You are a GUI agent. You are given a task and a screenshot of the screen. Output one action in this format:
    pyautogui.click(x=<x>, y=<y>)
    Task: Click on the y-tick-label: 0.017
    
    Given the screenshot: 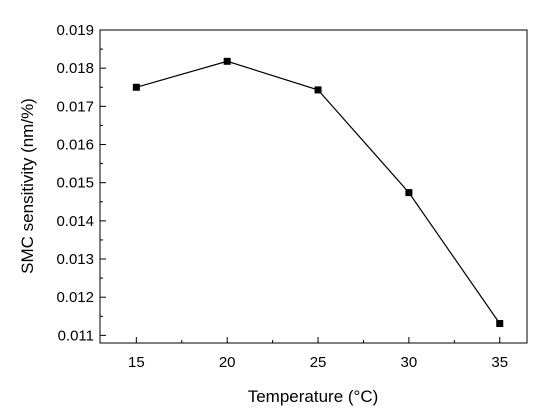 What is the action you would take?
    pyautogui.click(x=75, y=106)
    